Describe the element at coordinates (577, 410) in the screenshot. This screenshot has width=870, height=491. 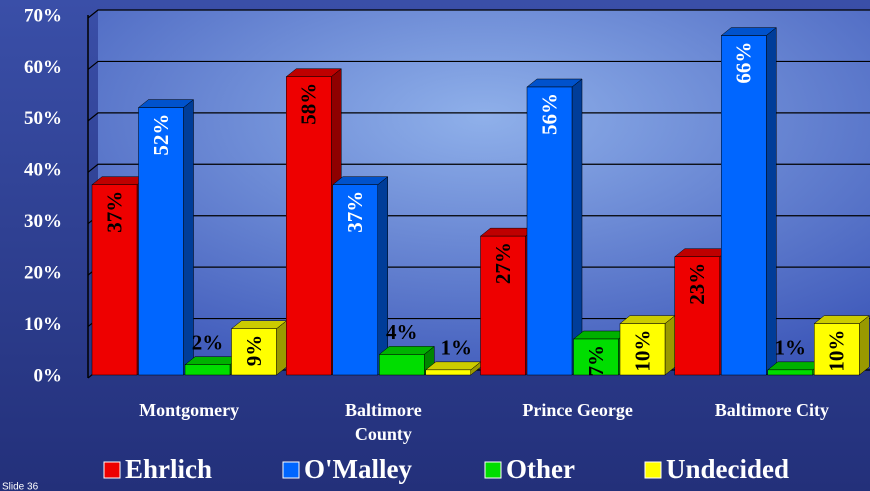
I see `x-tick-label: Prince George` at that location.